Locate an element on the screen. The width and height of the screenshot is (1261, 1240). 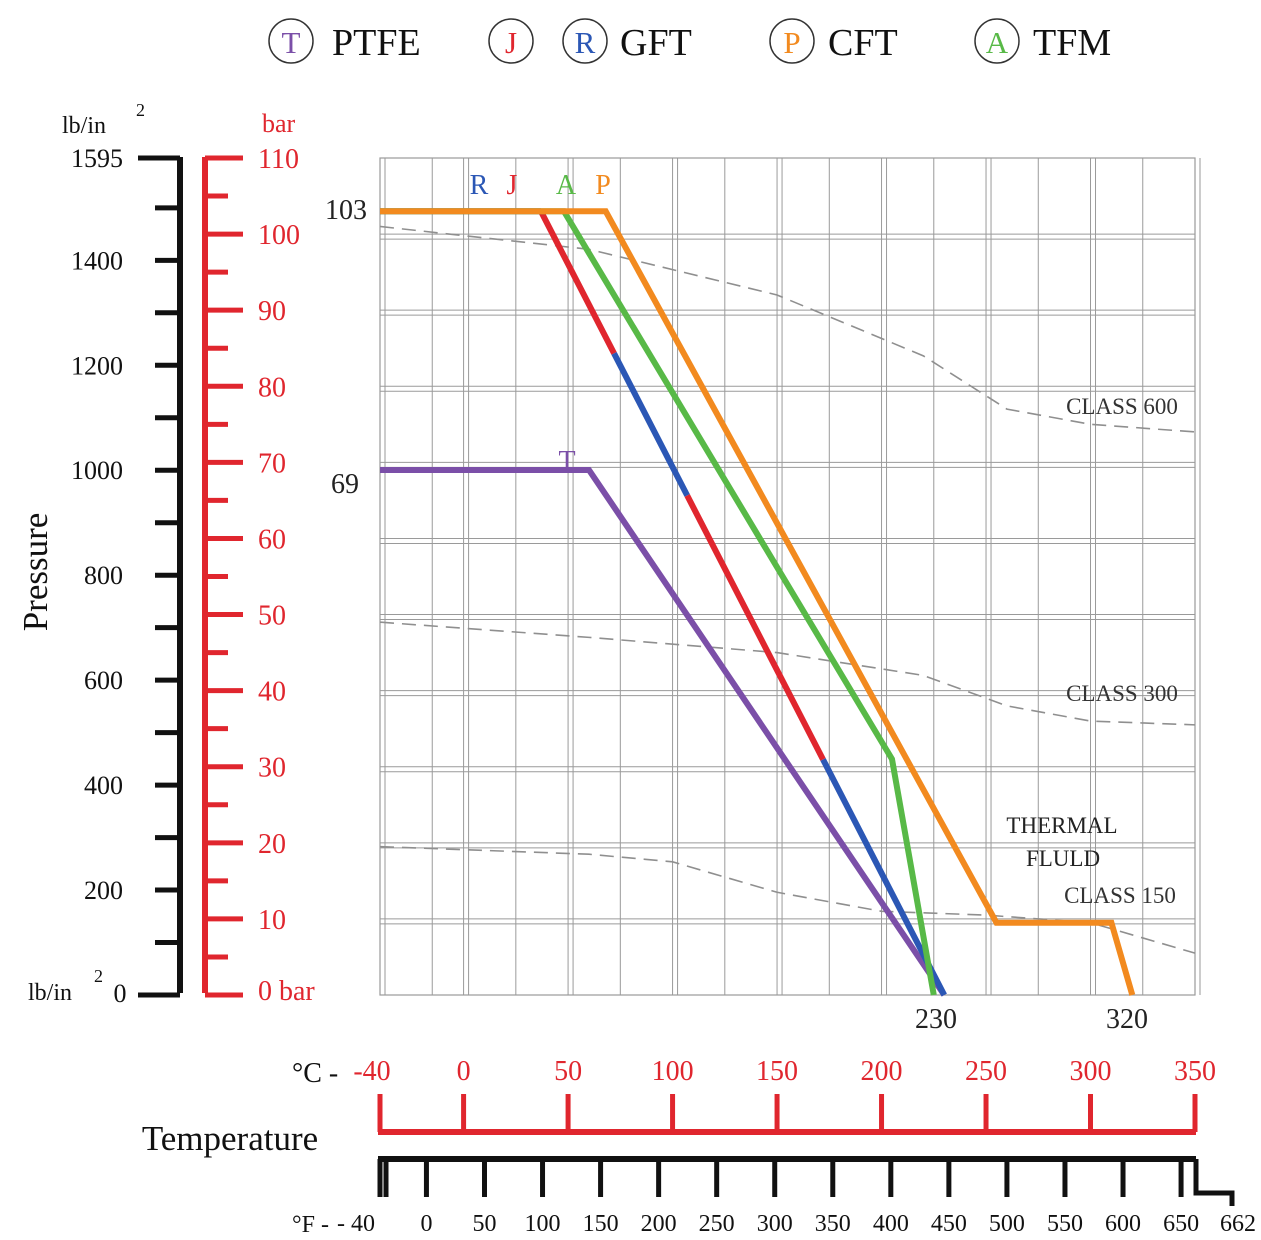
class-curve-label: CLASS 600 is located at coordinates (1122, 406).